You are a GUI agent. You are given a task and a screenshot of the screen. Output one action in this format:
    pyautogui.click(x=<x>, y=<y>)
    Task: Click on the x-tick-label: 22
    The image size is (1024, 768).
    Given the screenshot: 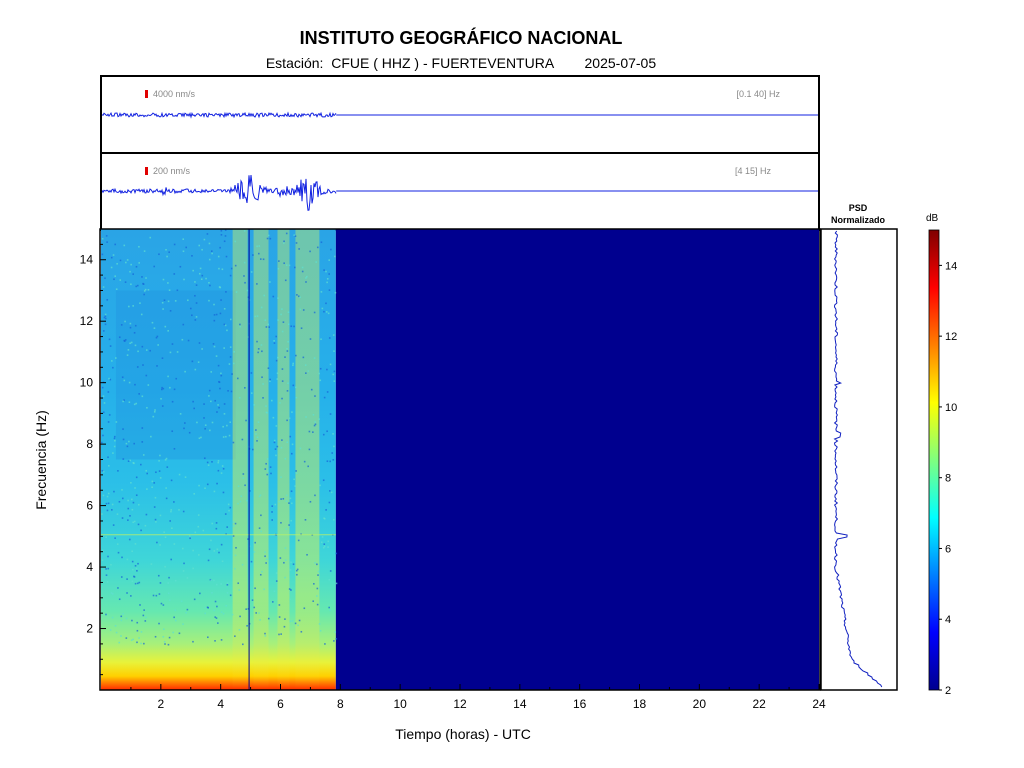 What is the action you would take?
    pyautogui.click(x=759, y=704)
    